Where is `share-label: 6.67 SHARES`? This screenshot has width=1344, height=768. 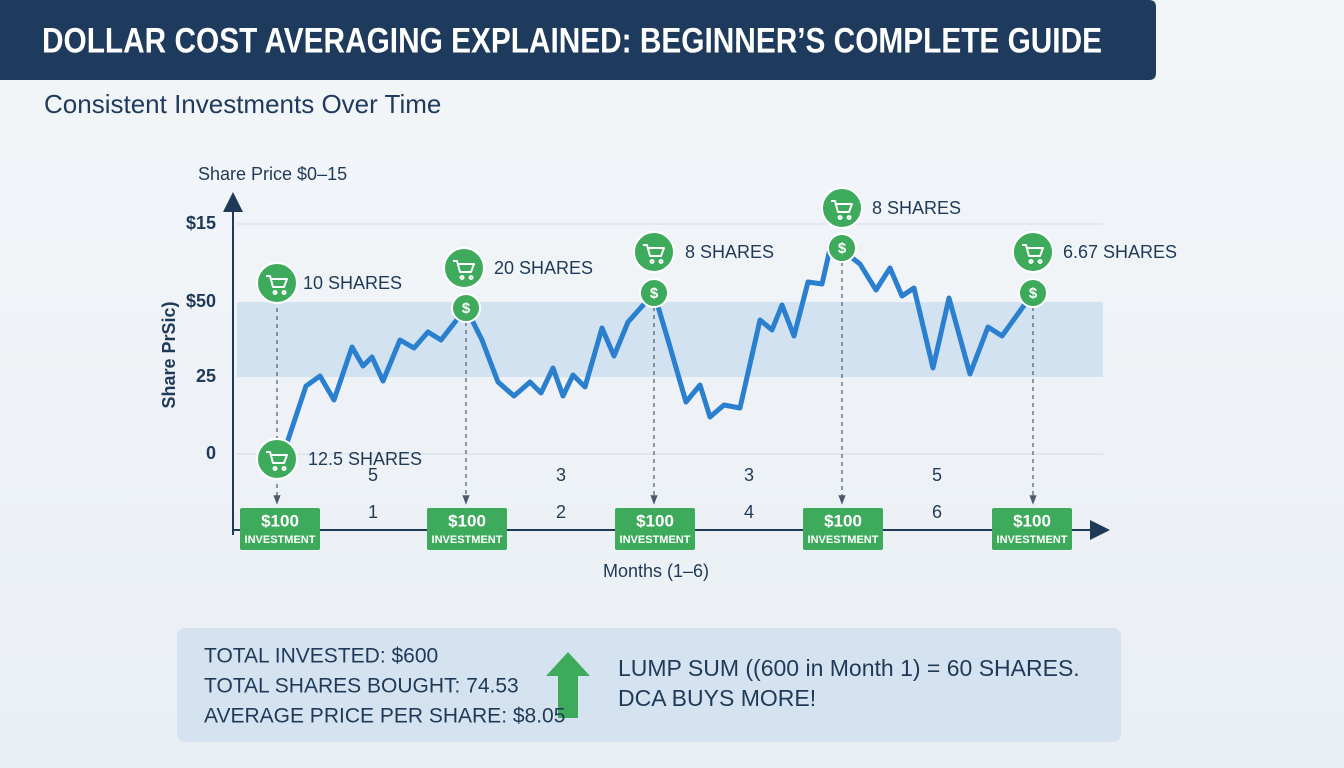 share-label: 6.67 SHARES is located at coordinates (1120, 252).